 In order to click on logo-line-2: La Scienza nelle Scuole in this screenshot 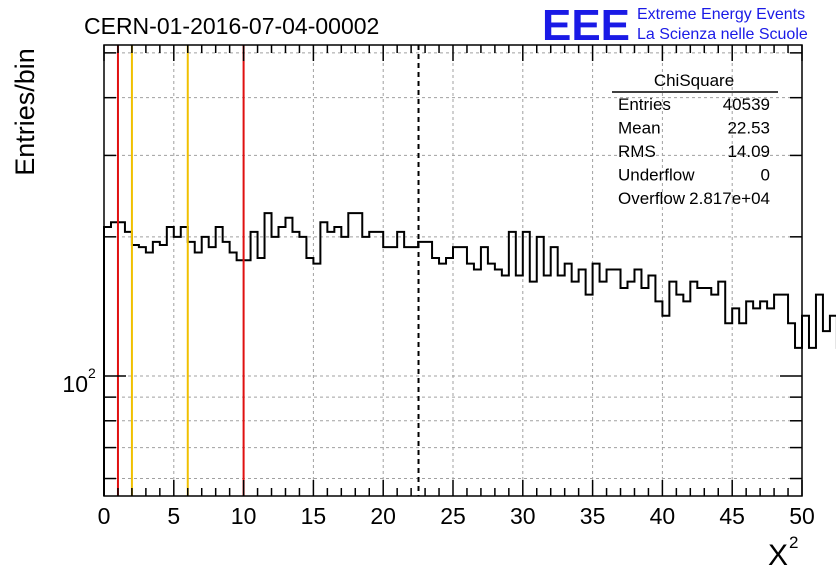, I will do `click(722, 34)`.